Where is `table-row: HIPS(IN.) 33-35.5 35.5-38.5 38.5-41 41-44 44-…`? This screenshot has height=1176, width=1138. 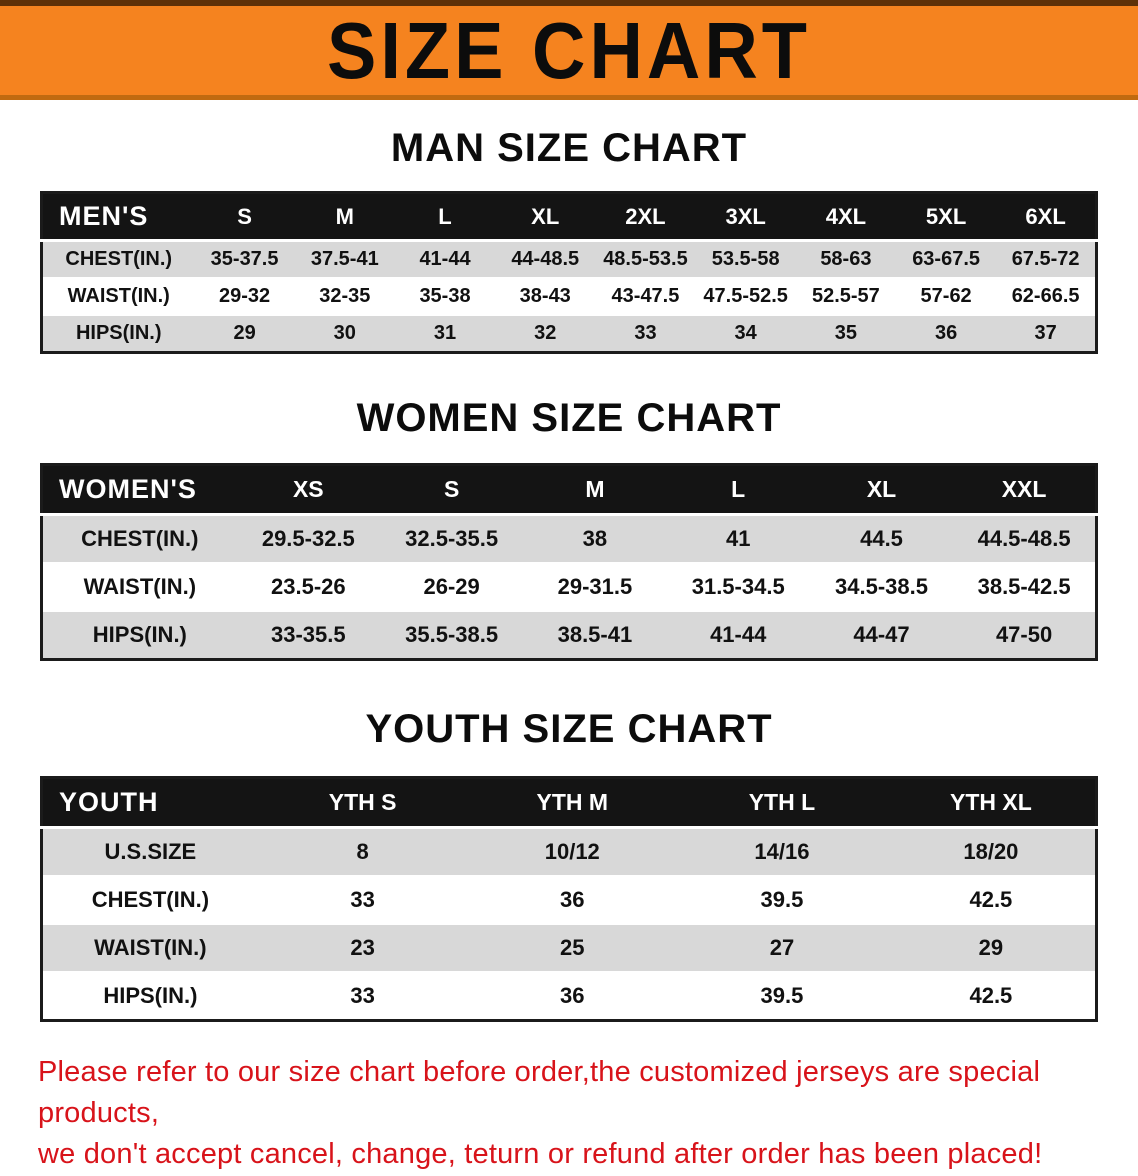 table-row: HIPS(IN.) 33-35.5 35.5-38.5 38.5-41 41-44 44-… is located at coordinates (569, 635).